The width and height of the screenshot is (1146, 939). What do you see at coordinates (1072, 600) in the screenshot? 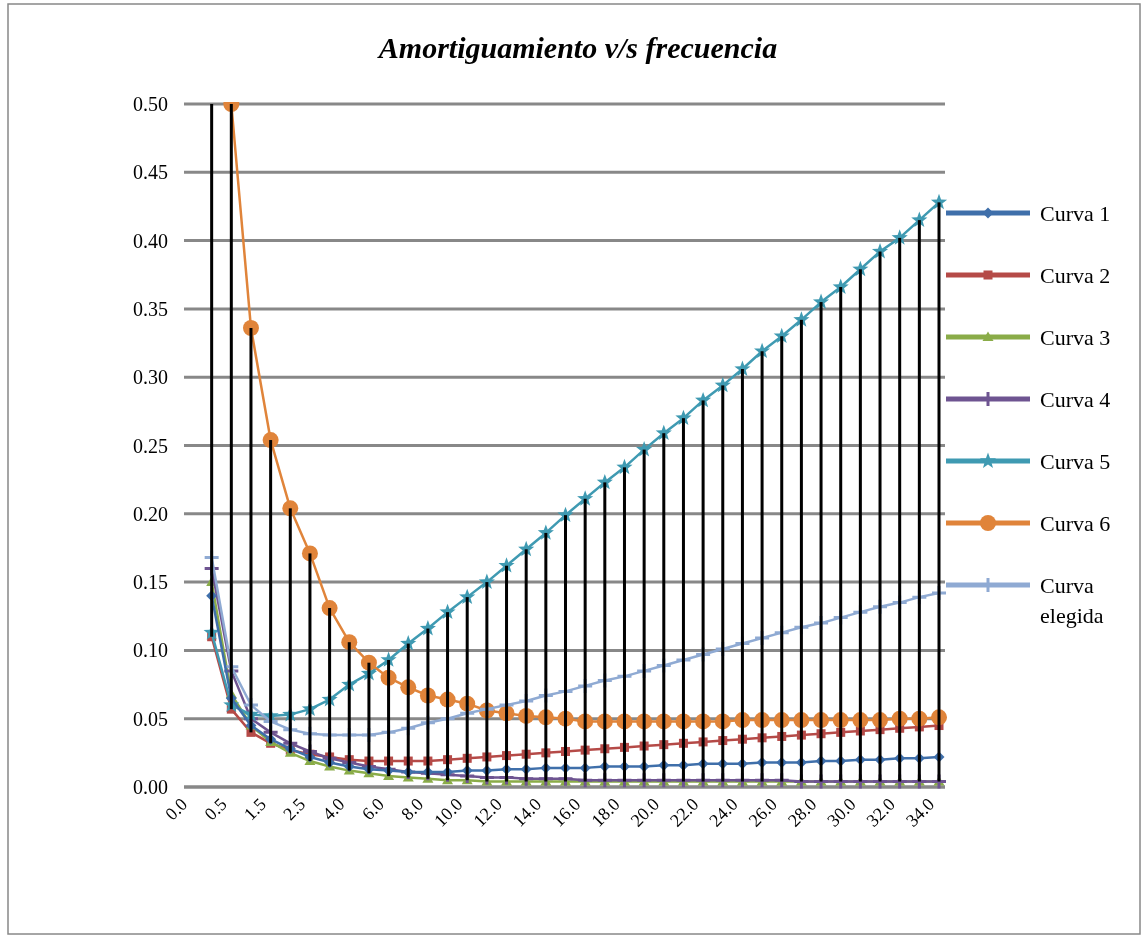
I see `legend-label: Curva elegida` at bounding box center [1072, 600].